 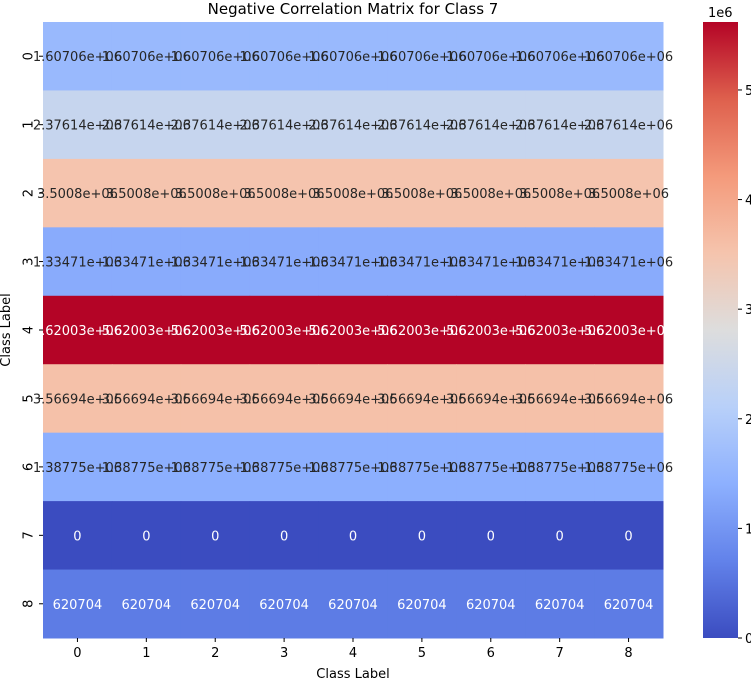 I want to click on cell-label-r6-c1: 1.38775e+06, so click(x=146, y=468).